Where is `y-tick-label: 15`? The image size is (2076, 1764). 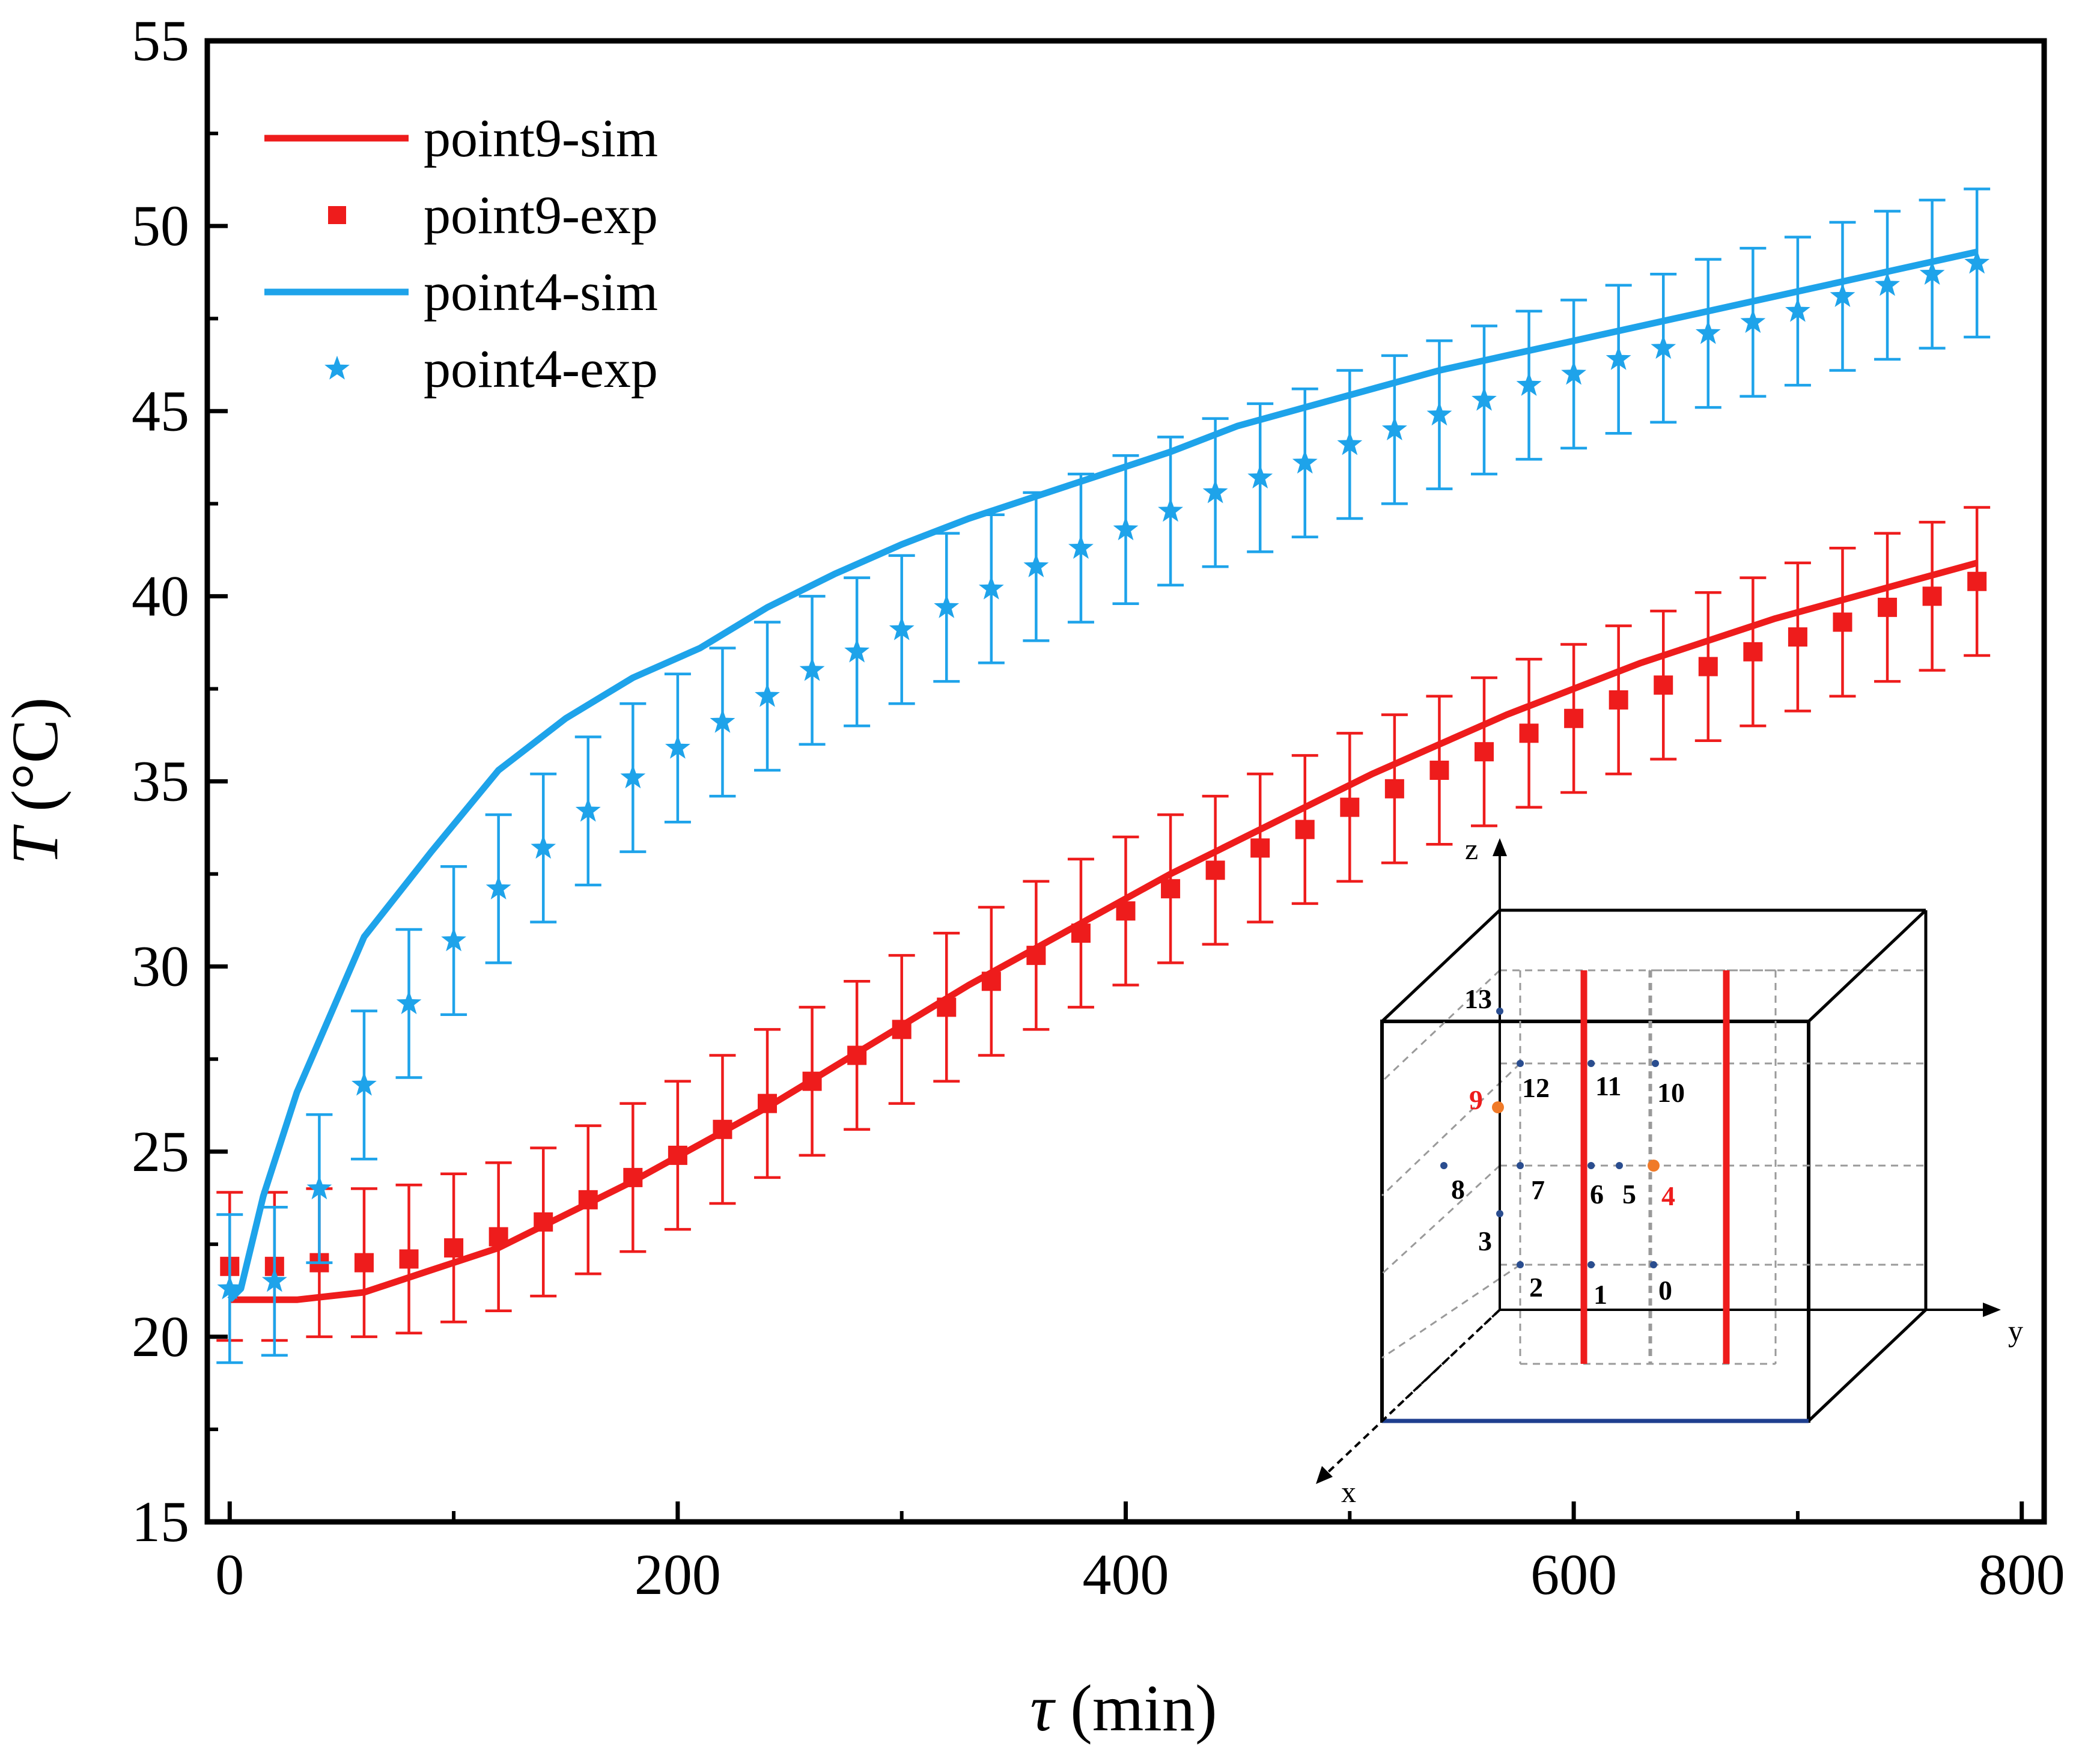
y-tick-label: 15 is located at coordinates (160, 1521).